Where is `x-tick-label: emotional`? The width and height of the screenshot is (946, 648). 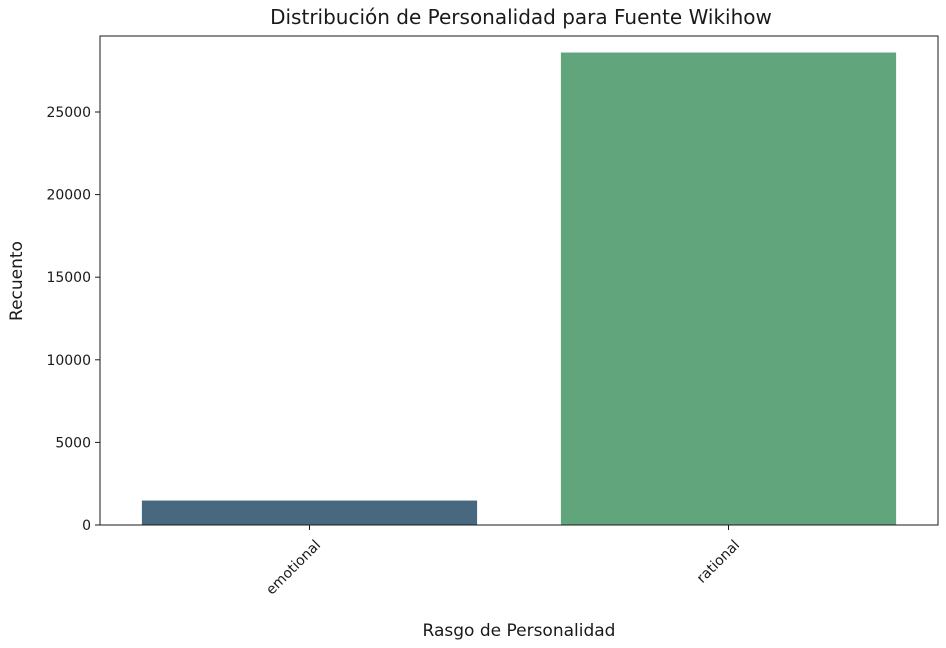 x-tick-label: emotional is located at coordinates (293, 567).